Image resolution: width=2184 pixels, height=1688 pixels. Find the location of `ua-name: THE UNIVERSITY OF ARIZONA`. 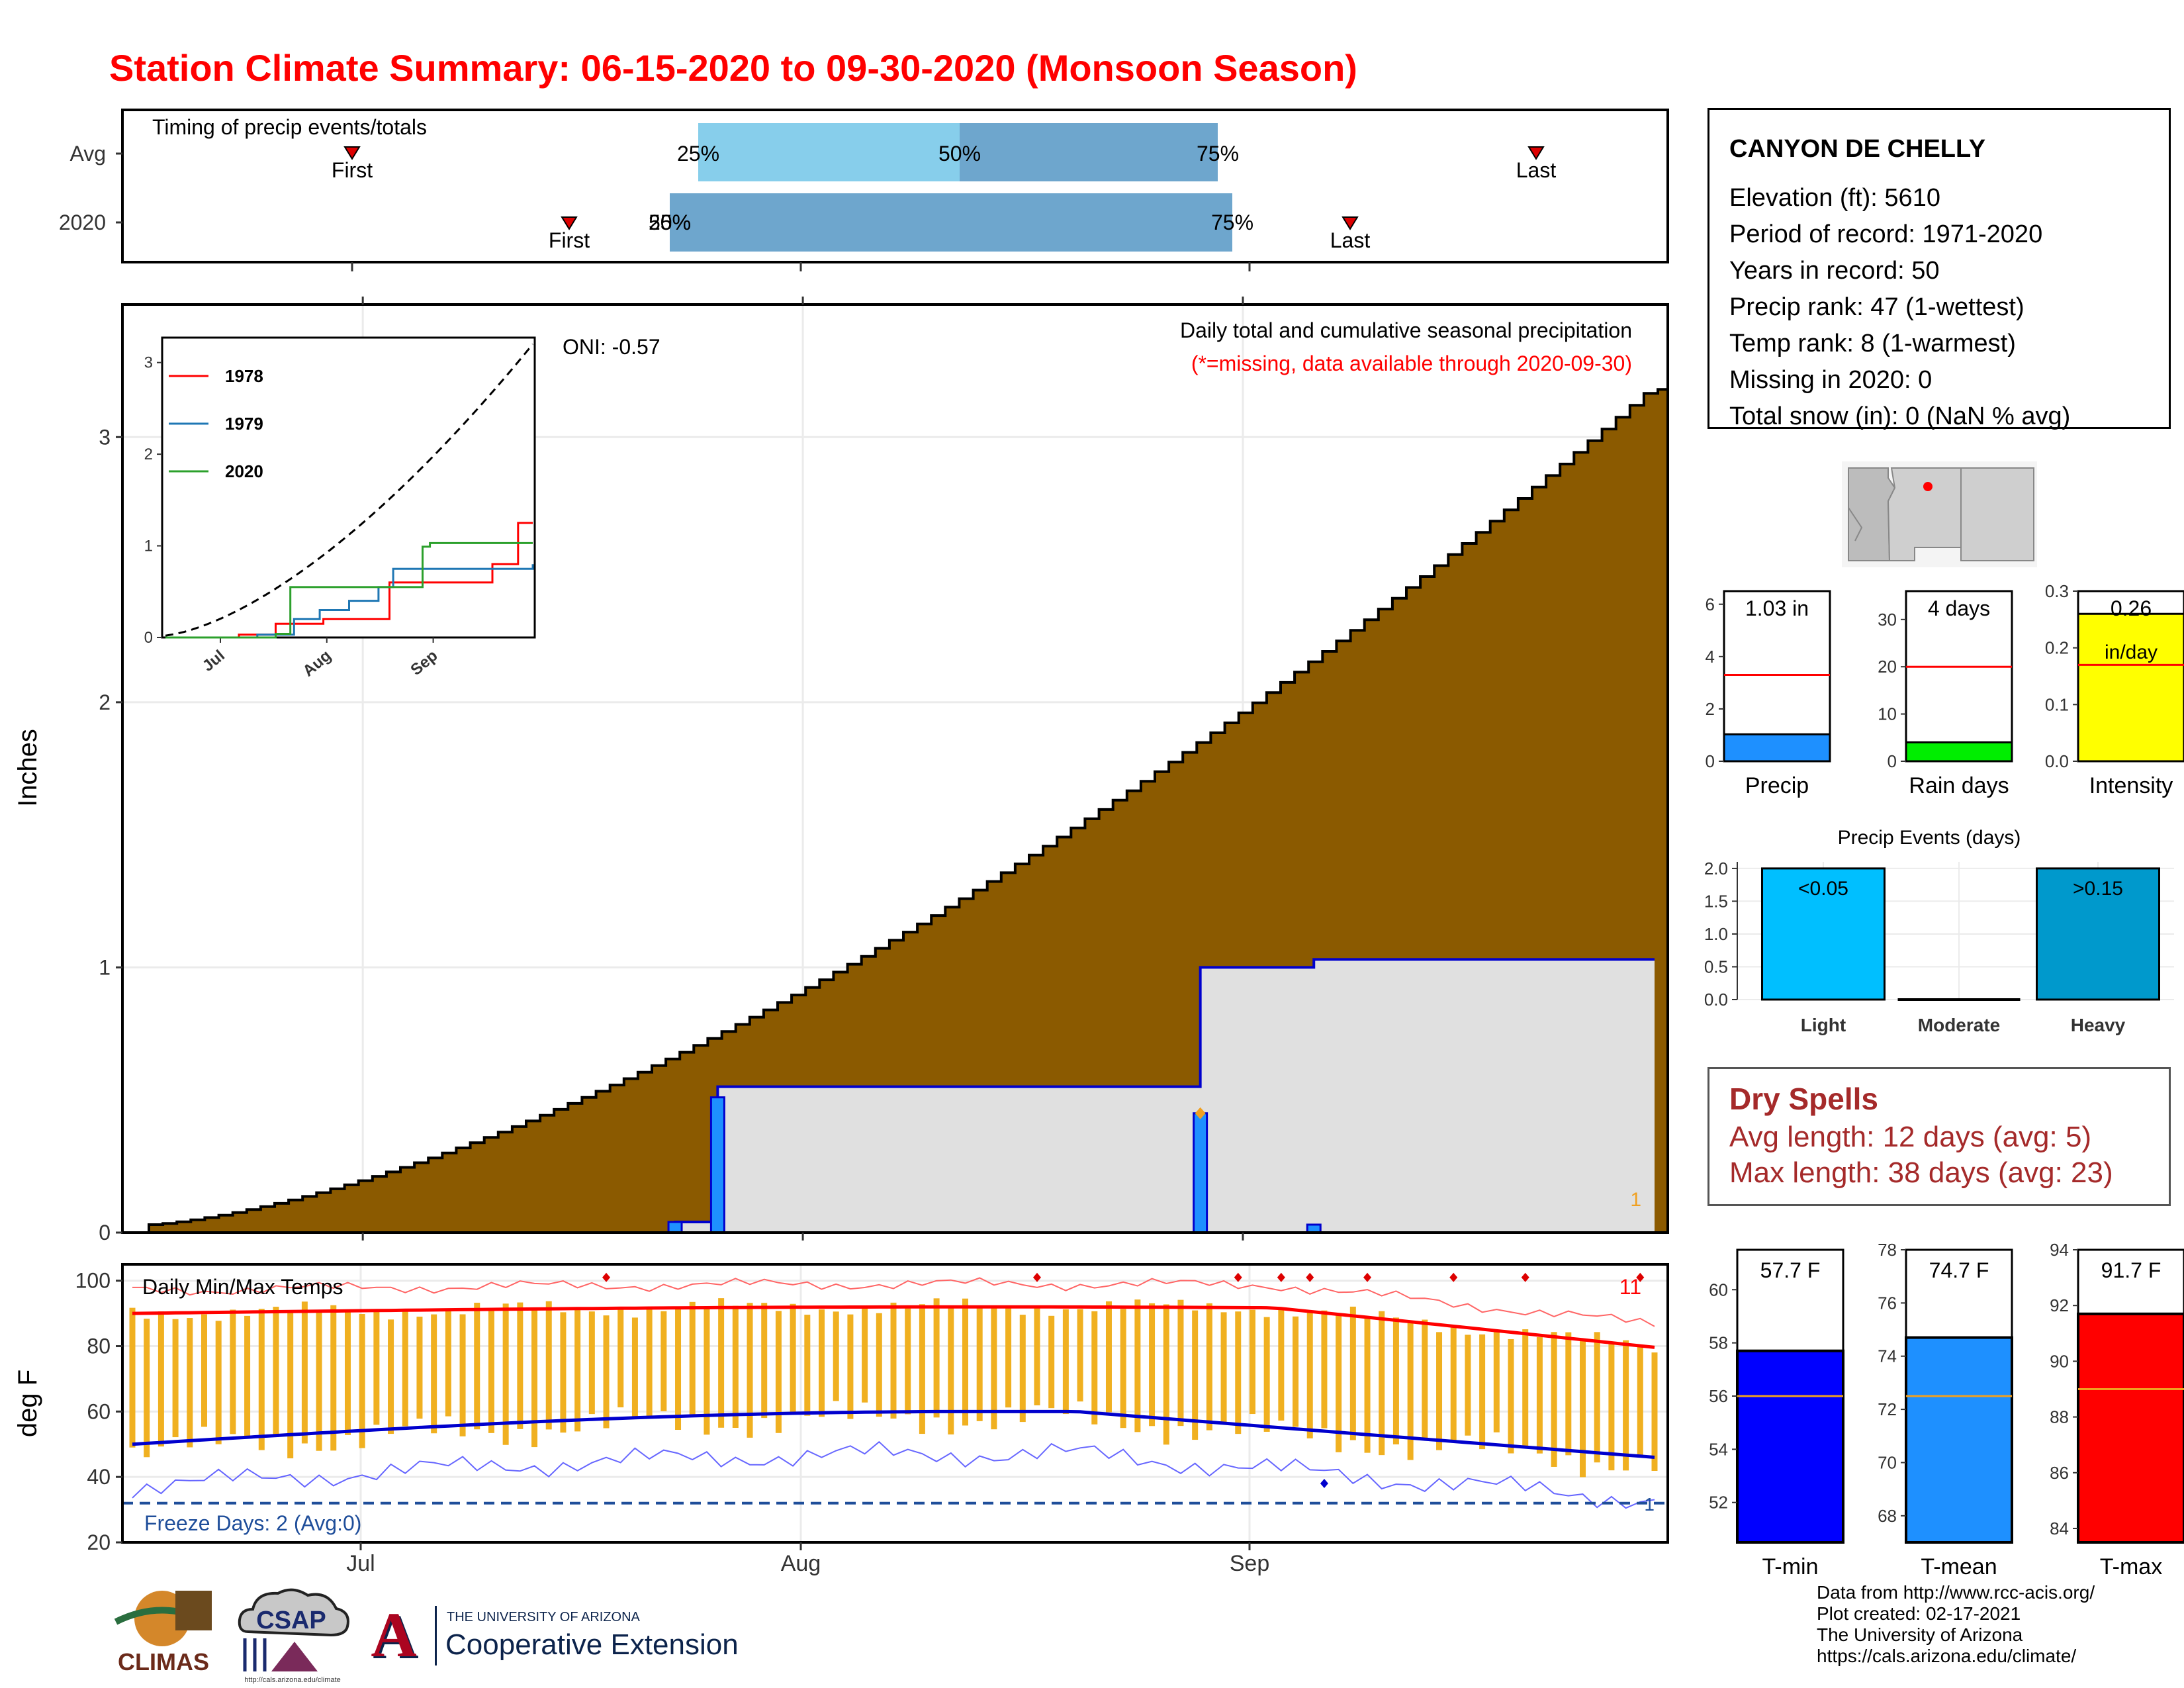

ua-name: THE UNIVERSITY OF ARIZONA is located at coordinates (543, 1617).